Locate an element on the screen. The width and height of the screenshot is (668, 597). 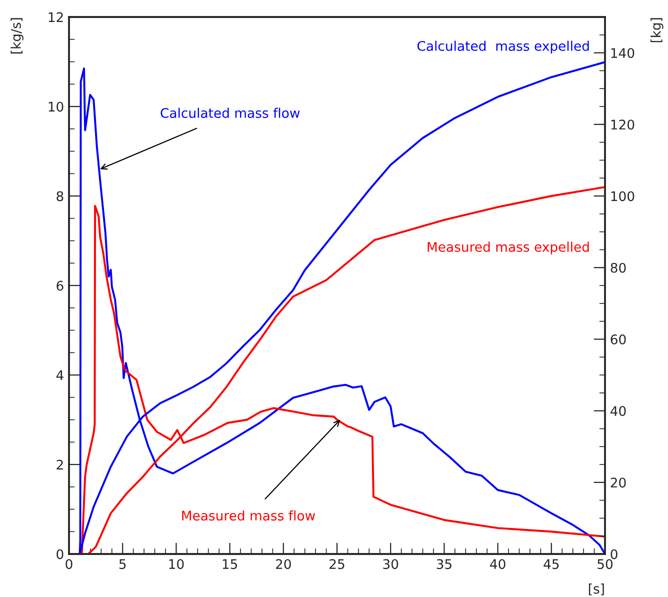
x-tick-label: 30 is located at coordinates (390, 564).